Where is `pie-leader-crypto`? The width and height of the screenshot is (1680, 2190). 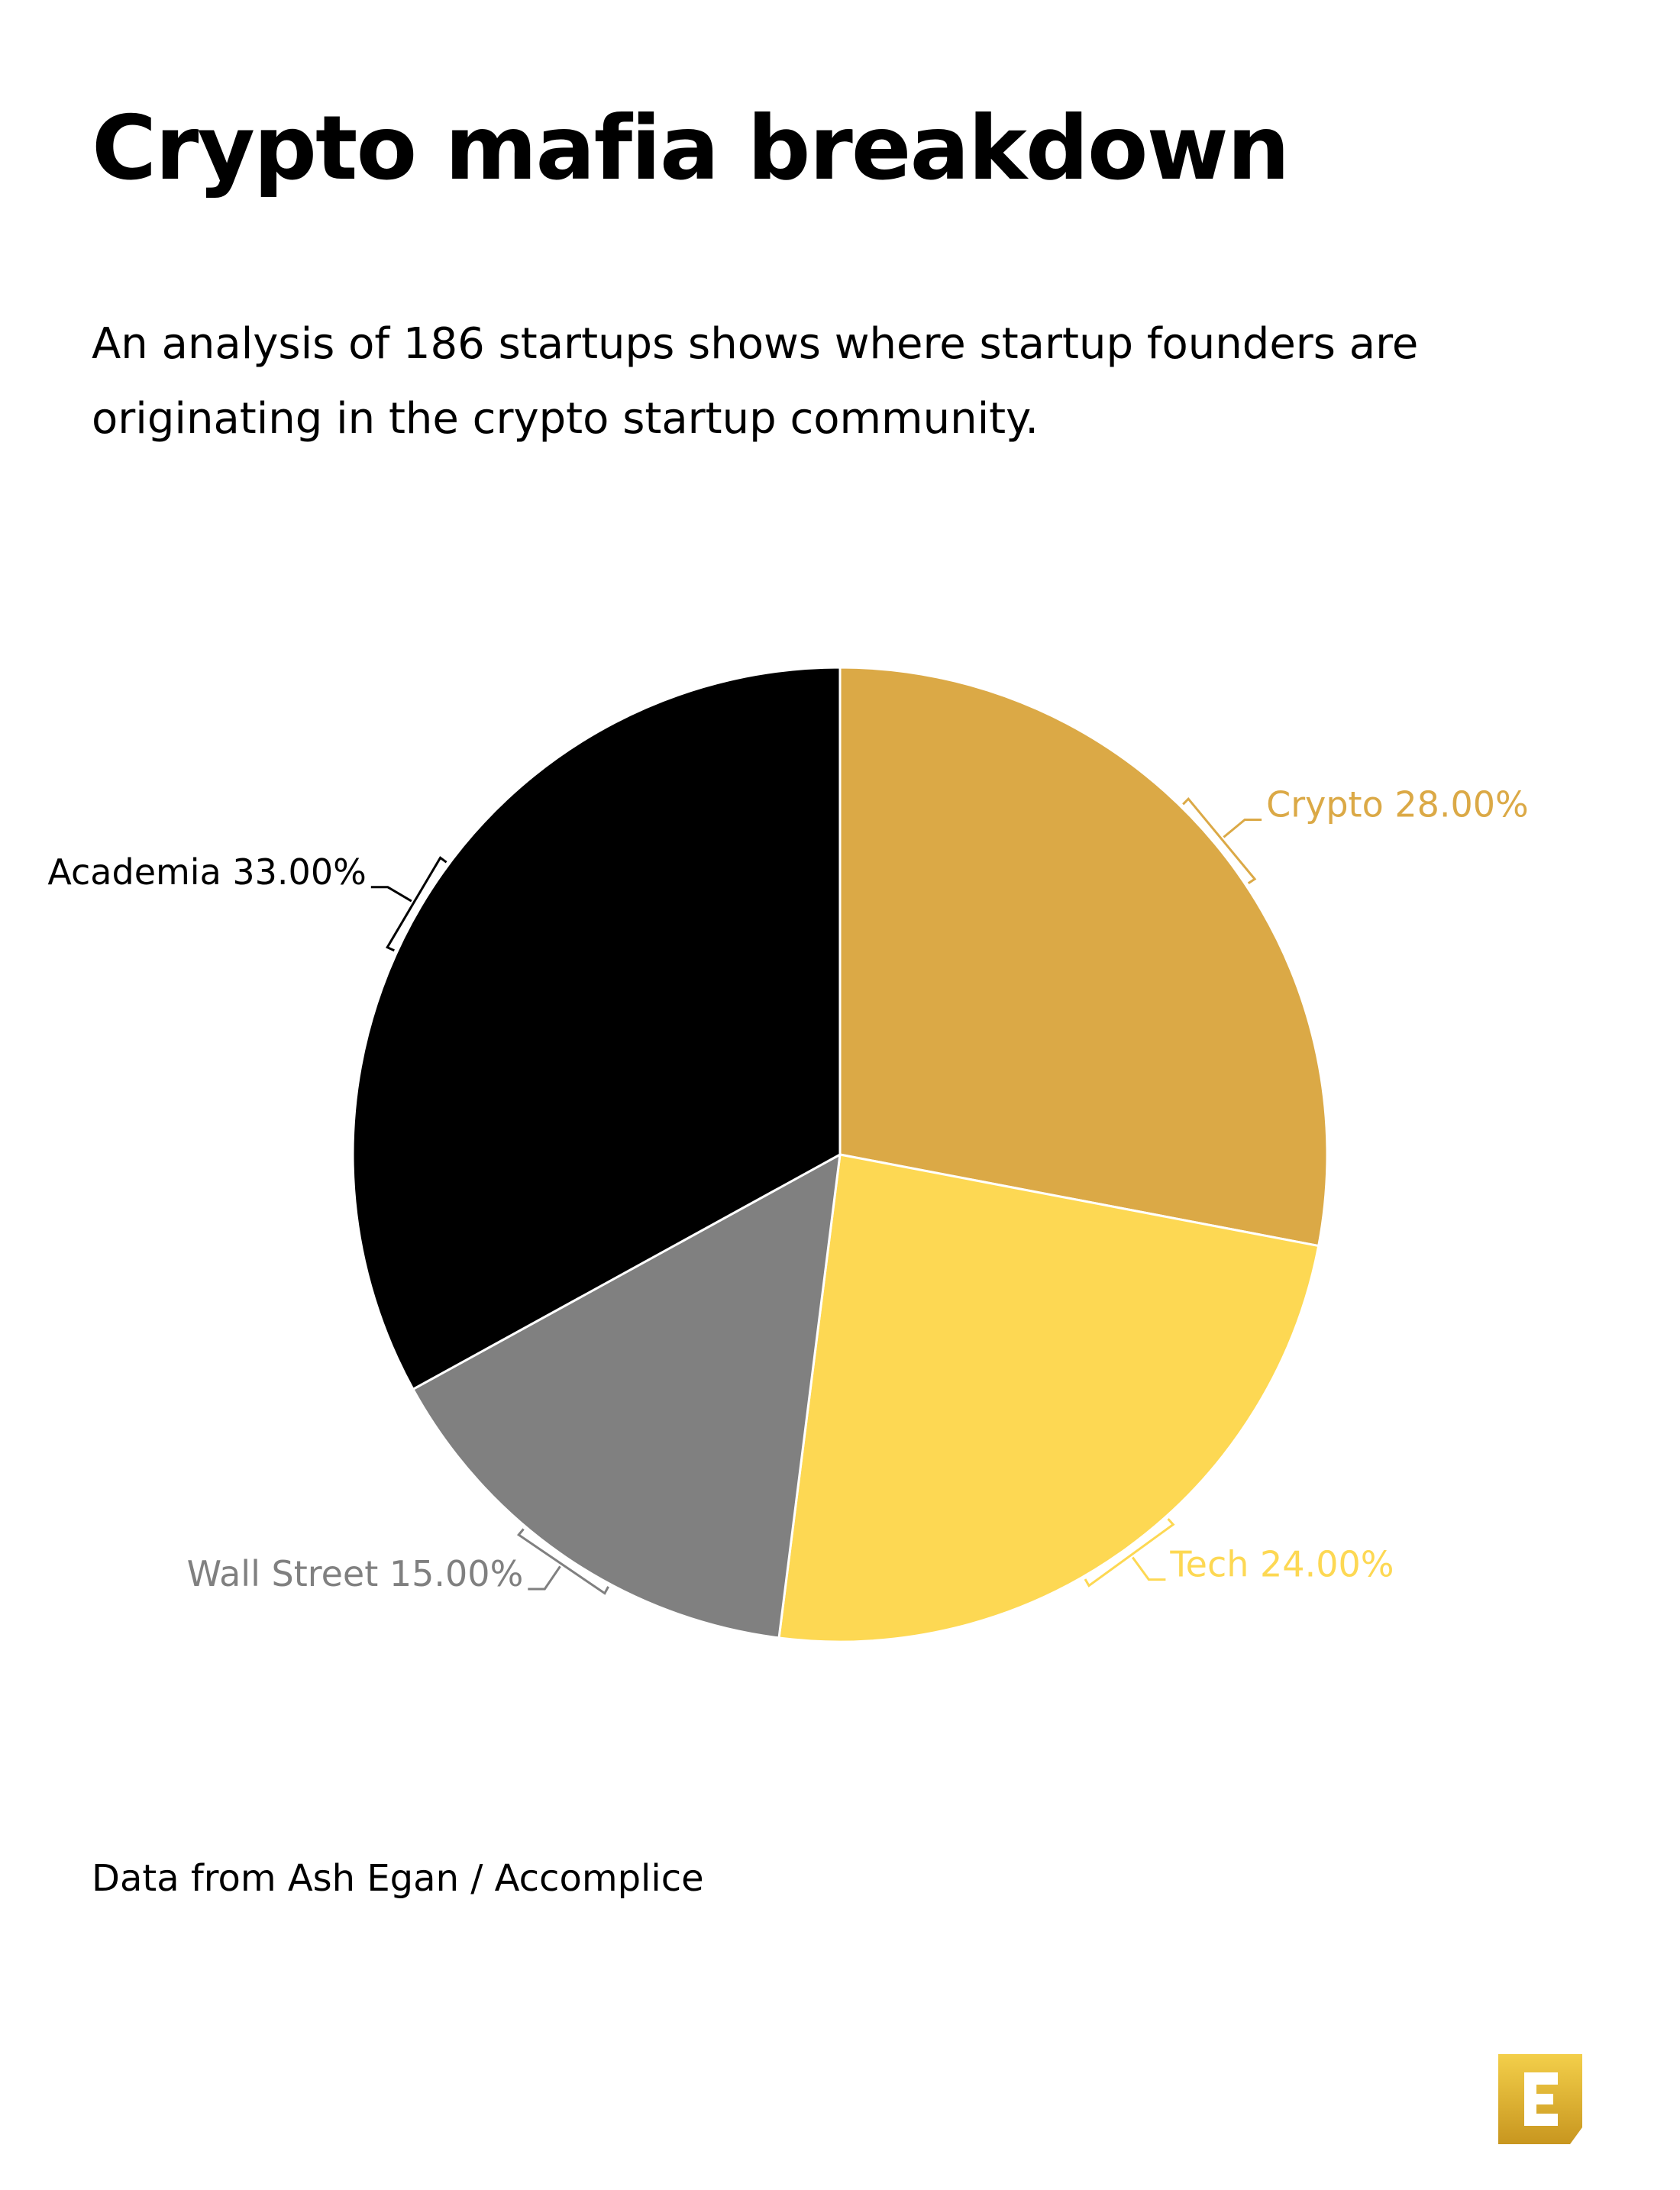
pie-leader-crypto is located at coordinates (1222, 840).